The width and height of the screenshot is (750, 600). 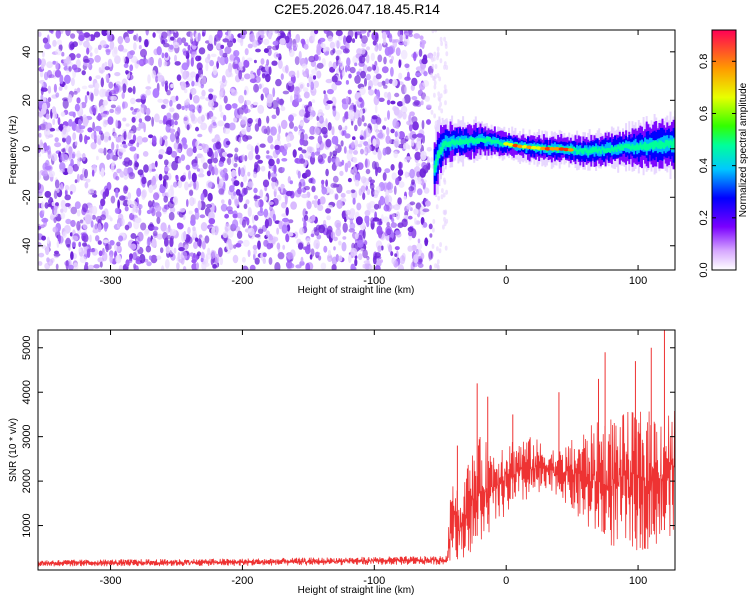 What do you see at coordinates (27, 197) in the screenshot?
I see `y-tick-label: -20` at bounding box center [27, 197].